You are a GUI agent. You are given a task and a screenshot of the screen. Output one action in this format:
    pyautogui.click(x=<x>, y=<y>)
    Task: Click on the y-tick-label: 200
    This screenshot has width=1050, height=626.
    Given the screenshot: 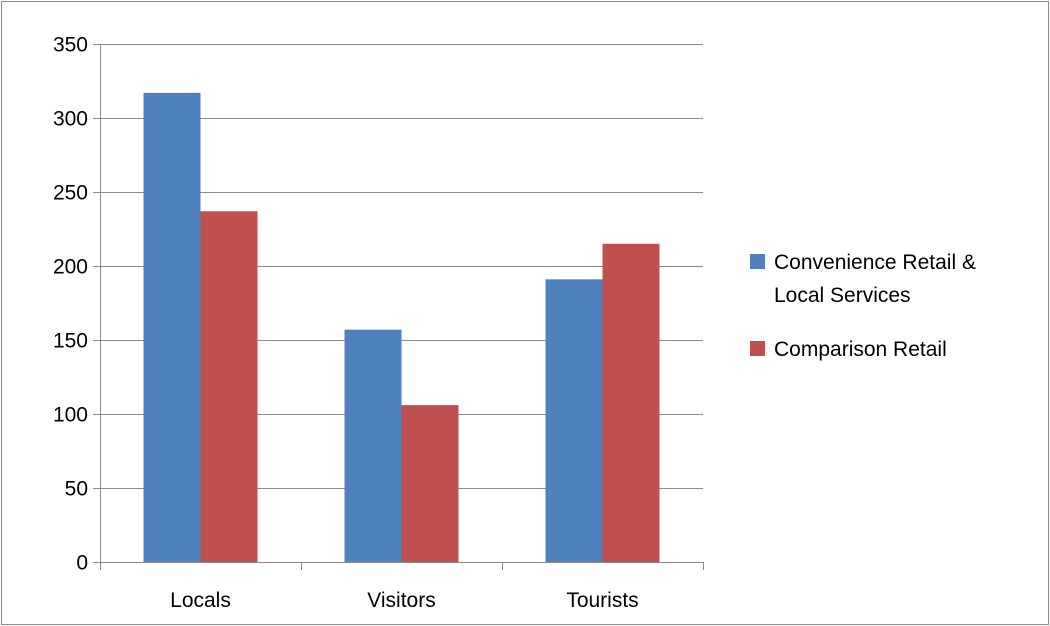 What is the action you would take?
    pyautogui.click(x=70, y=267)
    